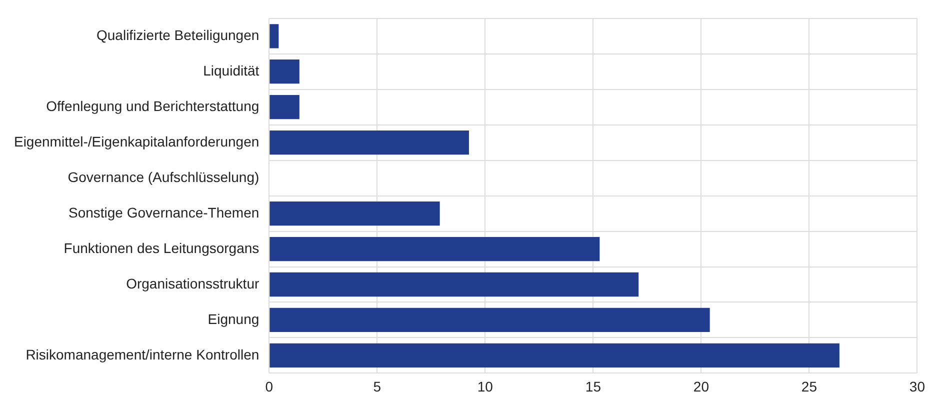 The width and height of the screenshot is (931, 406). Describe the element at coordinates (485, 386) in the screenshot. I see `x-tick-label: 10` at that location.